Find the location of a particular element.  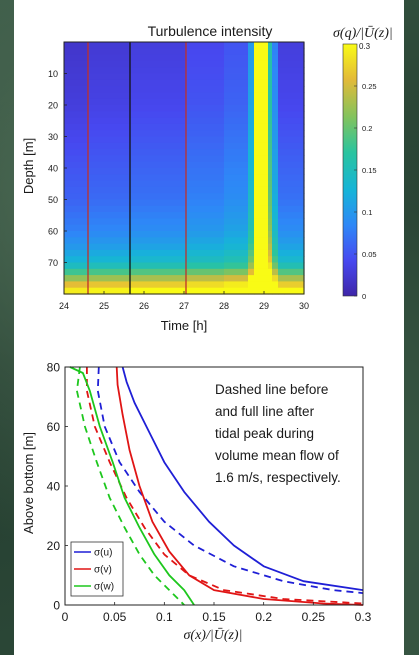

heatmap-x-axis-label: Time [h] is located at coordinates (184, 325).